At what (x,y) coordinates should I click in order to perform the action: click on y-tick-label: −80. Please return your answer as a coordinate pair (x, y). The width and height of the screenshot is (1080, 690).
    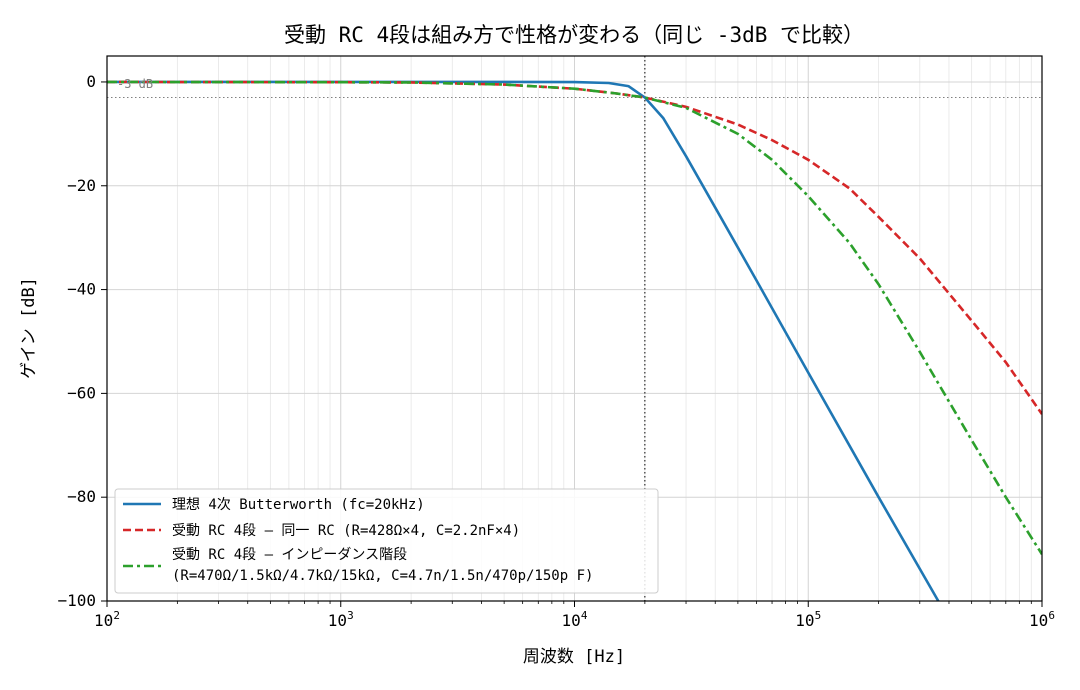
    Looking at the image, I should click on (81, 496).